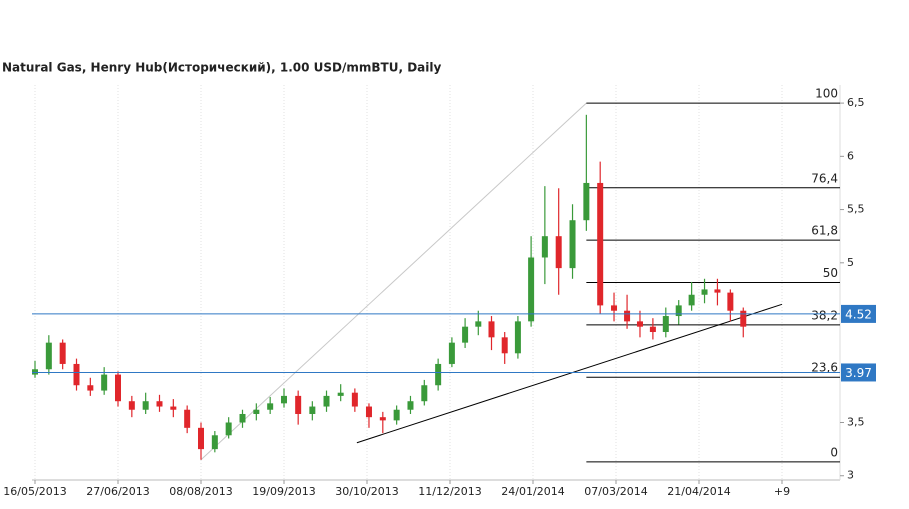 The image size is (909, 509). What do you see at coordinates (283, 491) in the screenshot?
I see `x-tick-label: 19/09/2013` at bounding box center [283, 491].